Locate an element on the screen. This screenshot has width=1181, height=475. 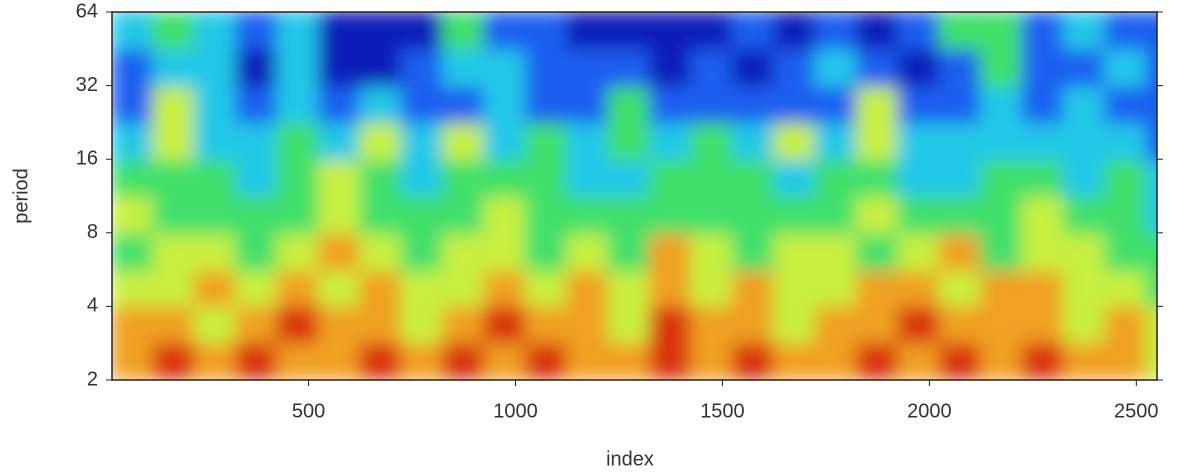
x-tick-label: 2000 is located at coordinates (929, 411).